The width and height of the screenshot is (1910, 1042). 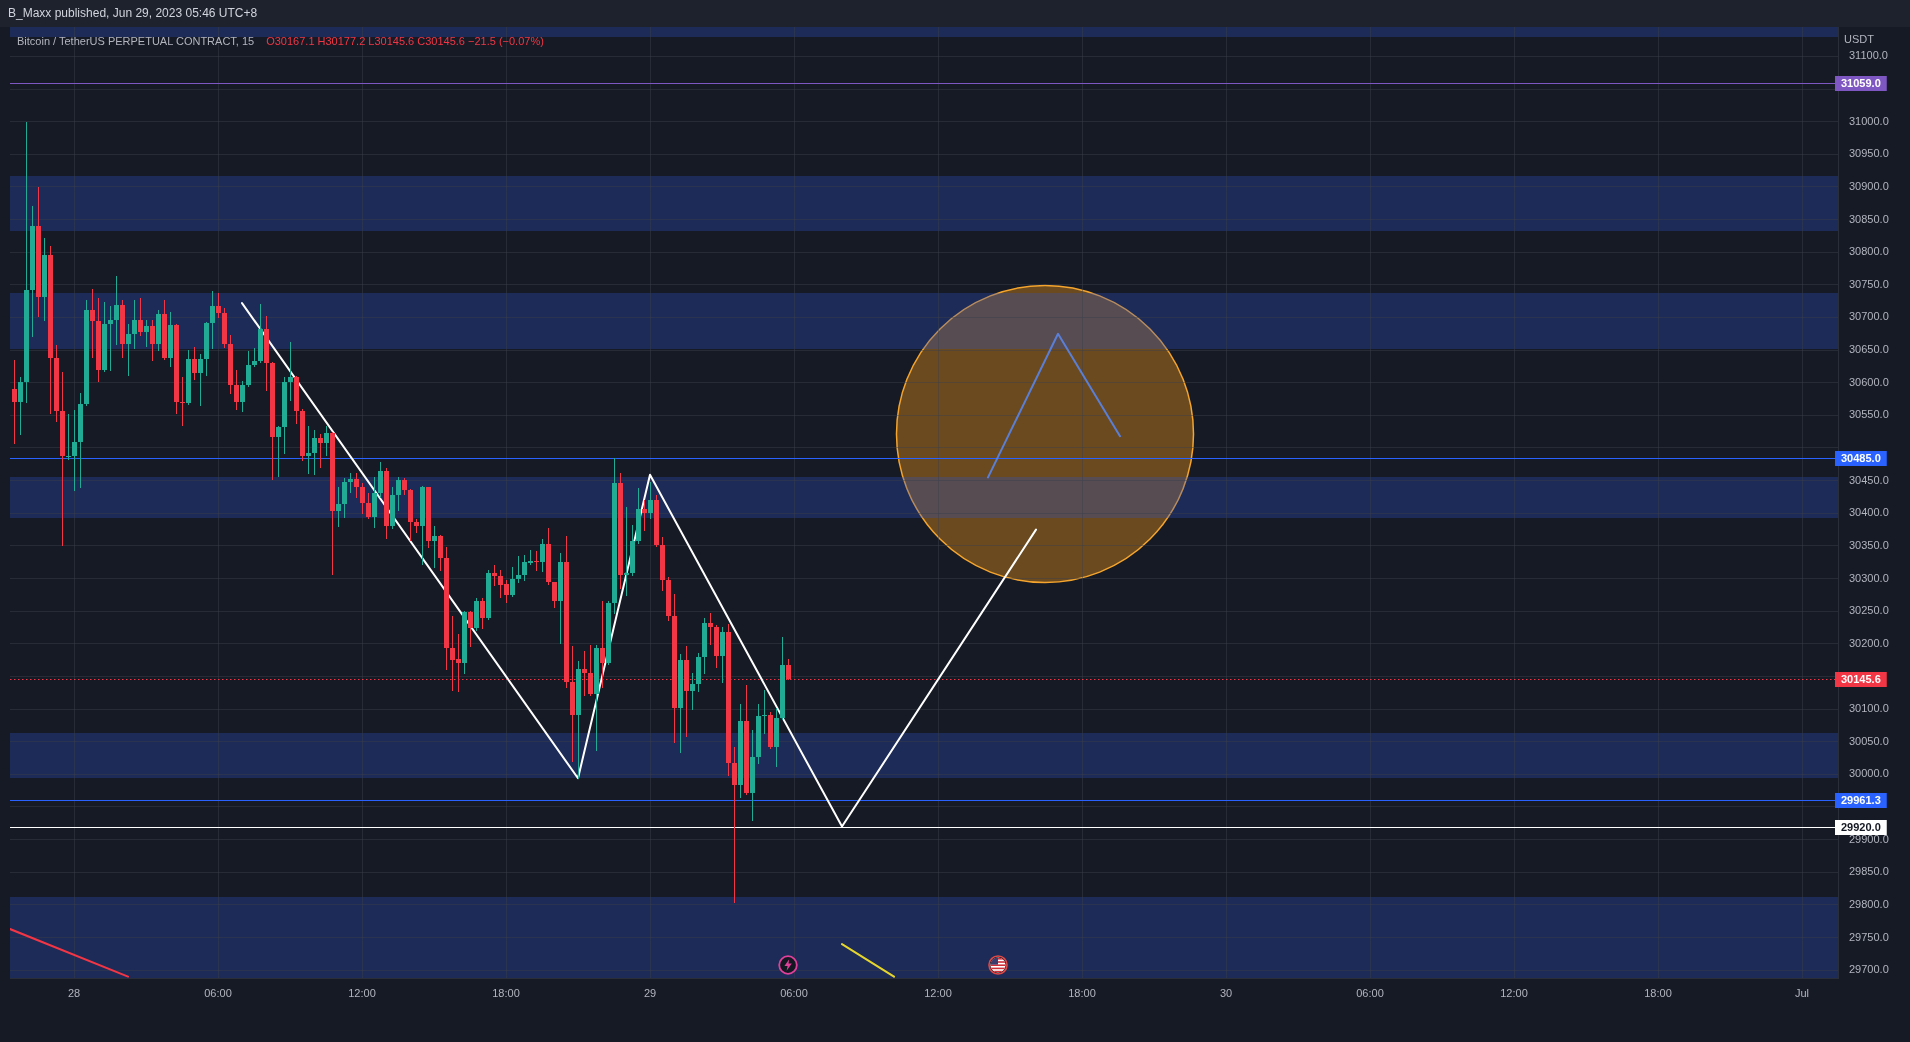 What do you see at coordinates (1859, 39) in the screenshot?
I see `y-axis-title: USDT` at bounding box center [1859, 39].